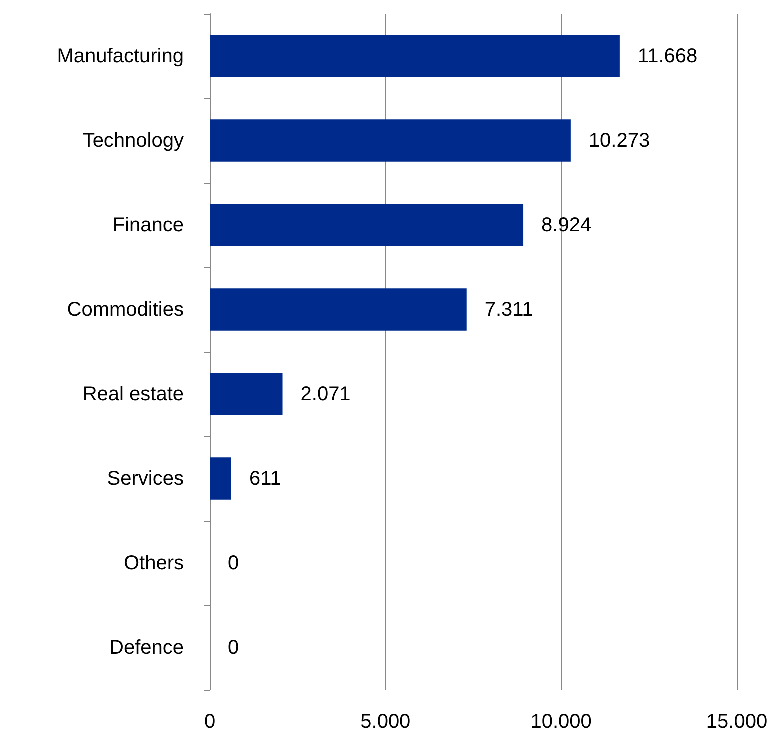  What do you see at coordinates (265, 479) in the screenshot?
I see `data-label: 611` at bounding box center [265, 479].